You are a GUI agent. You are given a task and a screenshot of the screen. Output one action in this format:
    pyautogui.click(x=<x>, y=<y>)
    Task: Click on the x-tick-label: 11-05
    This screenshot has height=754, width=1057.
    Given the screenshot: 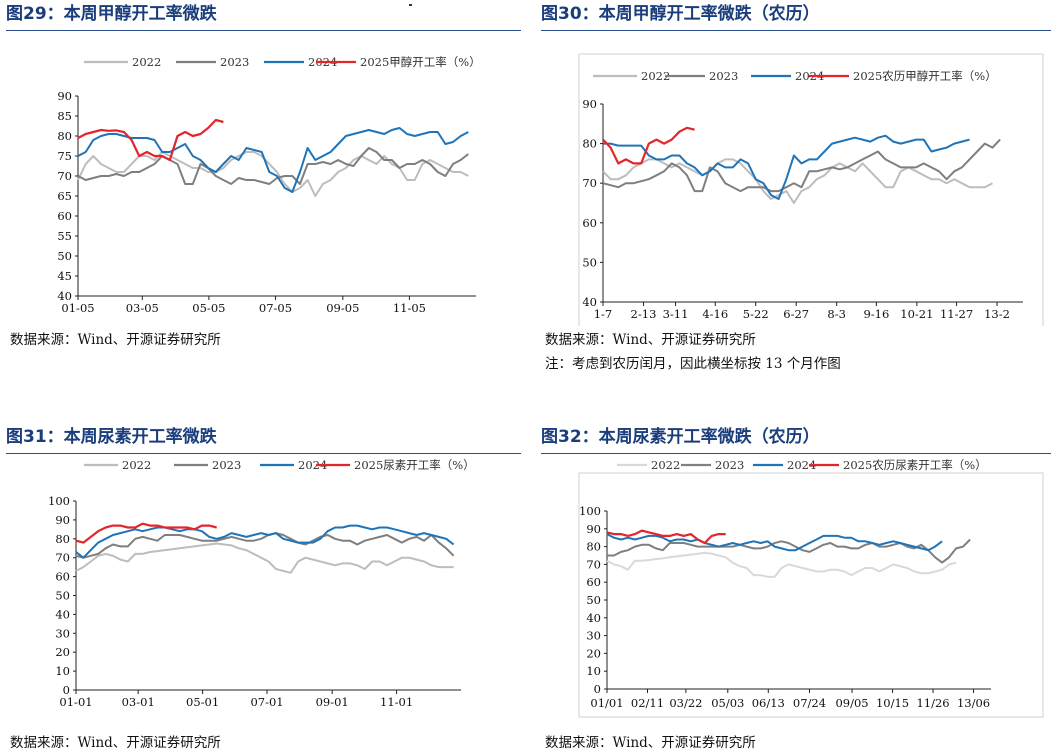 What is the action you would take?
    pyautogui.click(x=409, y=308)
    